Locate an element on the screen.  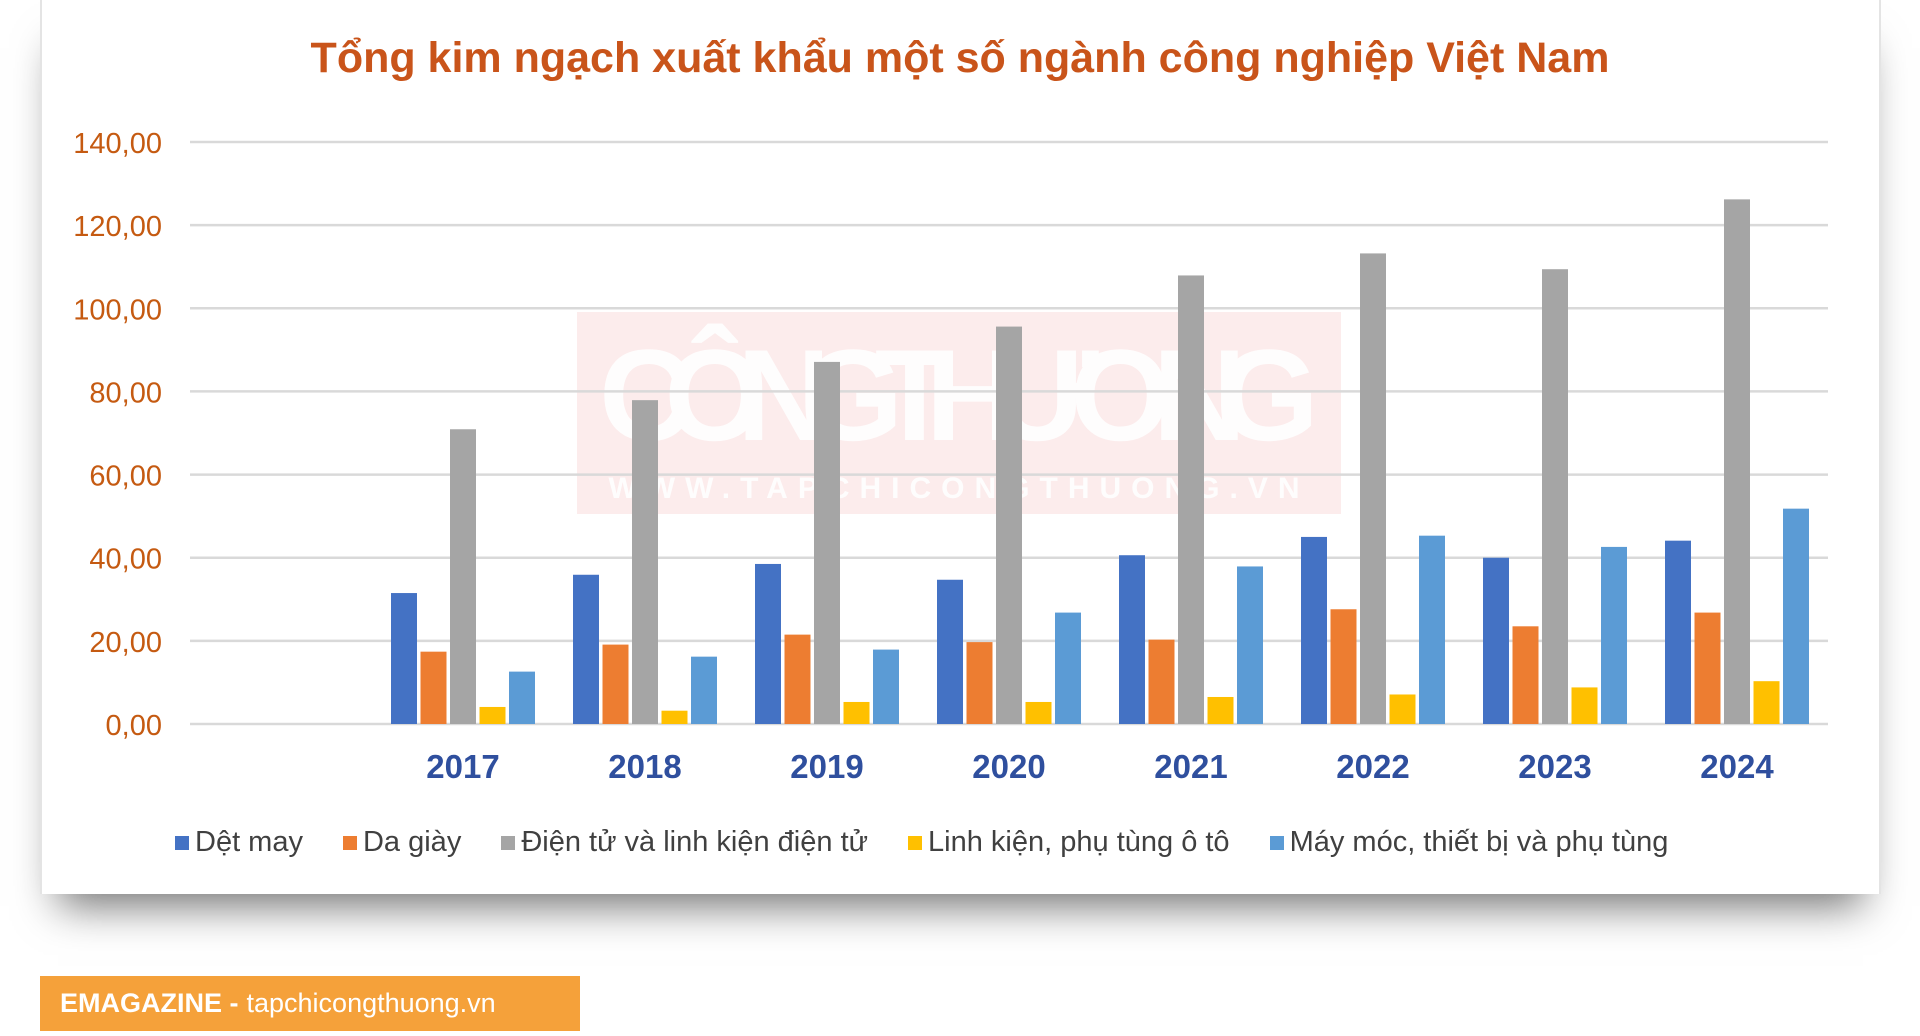
legend-label: Máy móc, thiết bị và phụ tùng is located at coordinates (1479, 842).